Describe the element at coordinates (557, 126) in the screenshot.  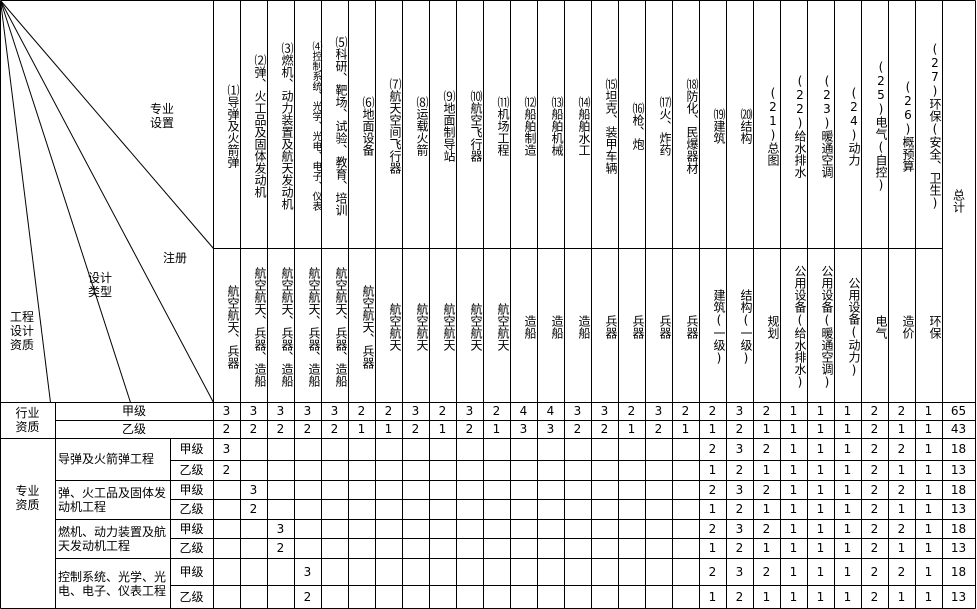
I see `specialty-header: ⒀船舶机械` at that location.